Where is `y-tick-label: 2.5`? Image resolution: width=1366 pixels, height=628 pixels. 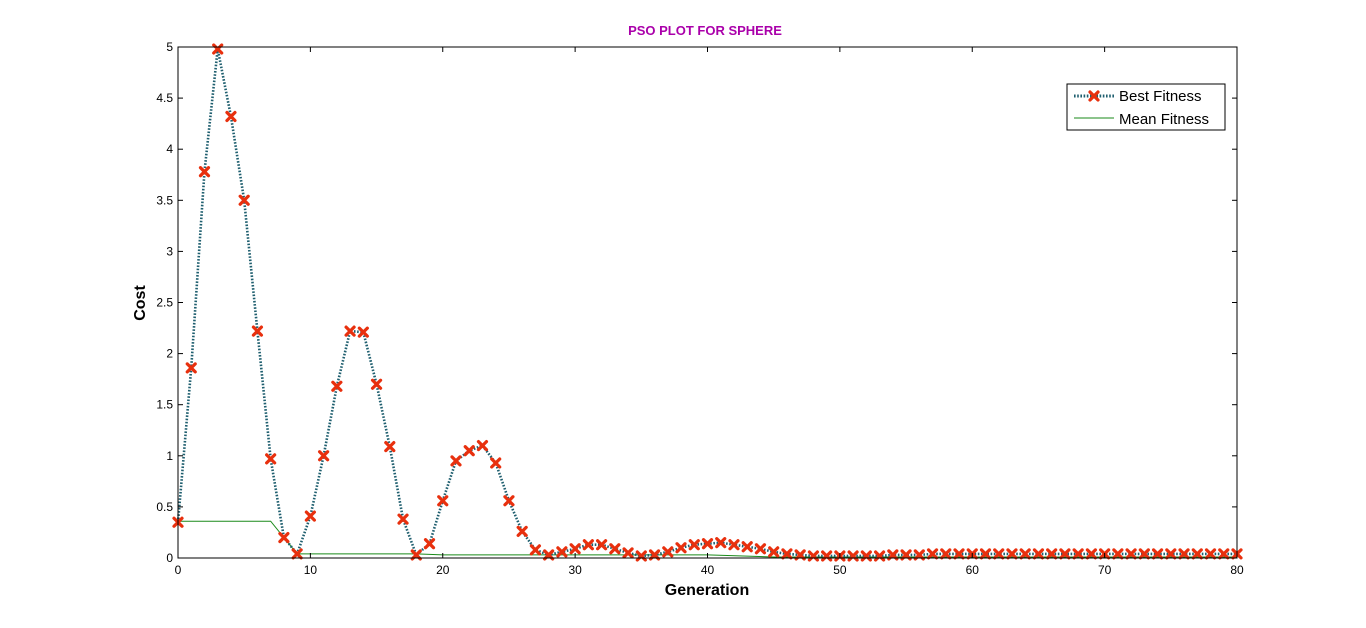 y-tick-label: 2.5 is located at coordinates (164, 303).